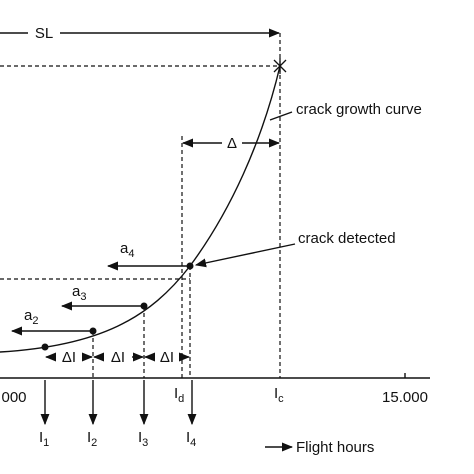 This screenshot has width=474, height=474. Describe the element at coordinates (13, 397) in the screenshot. I see `axis-tick-label: 000` at that location.